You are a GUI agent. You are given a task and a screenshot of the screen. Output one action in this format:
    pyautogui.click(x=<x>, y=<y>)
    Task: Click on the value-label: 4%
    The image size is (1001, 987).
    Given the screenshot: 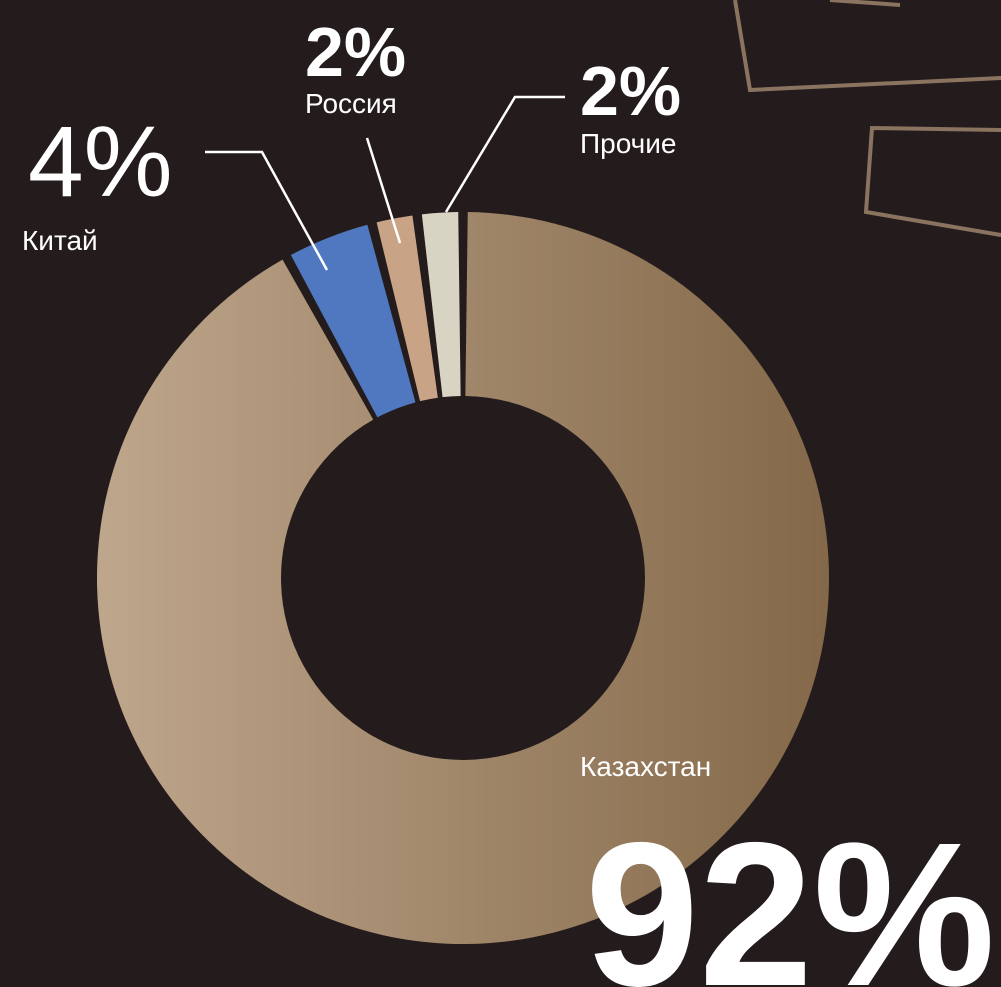 What is the action you would take?
    pyautogui.click(x=100, y=162)
    